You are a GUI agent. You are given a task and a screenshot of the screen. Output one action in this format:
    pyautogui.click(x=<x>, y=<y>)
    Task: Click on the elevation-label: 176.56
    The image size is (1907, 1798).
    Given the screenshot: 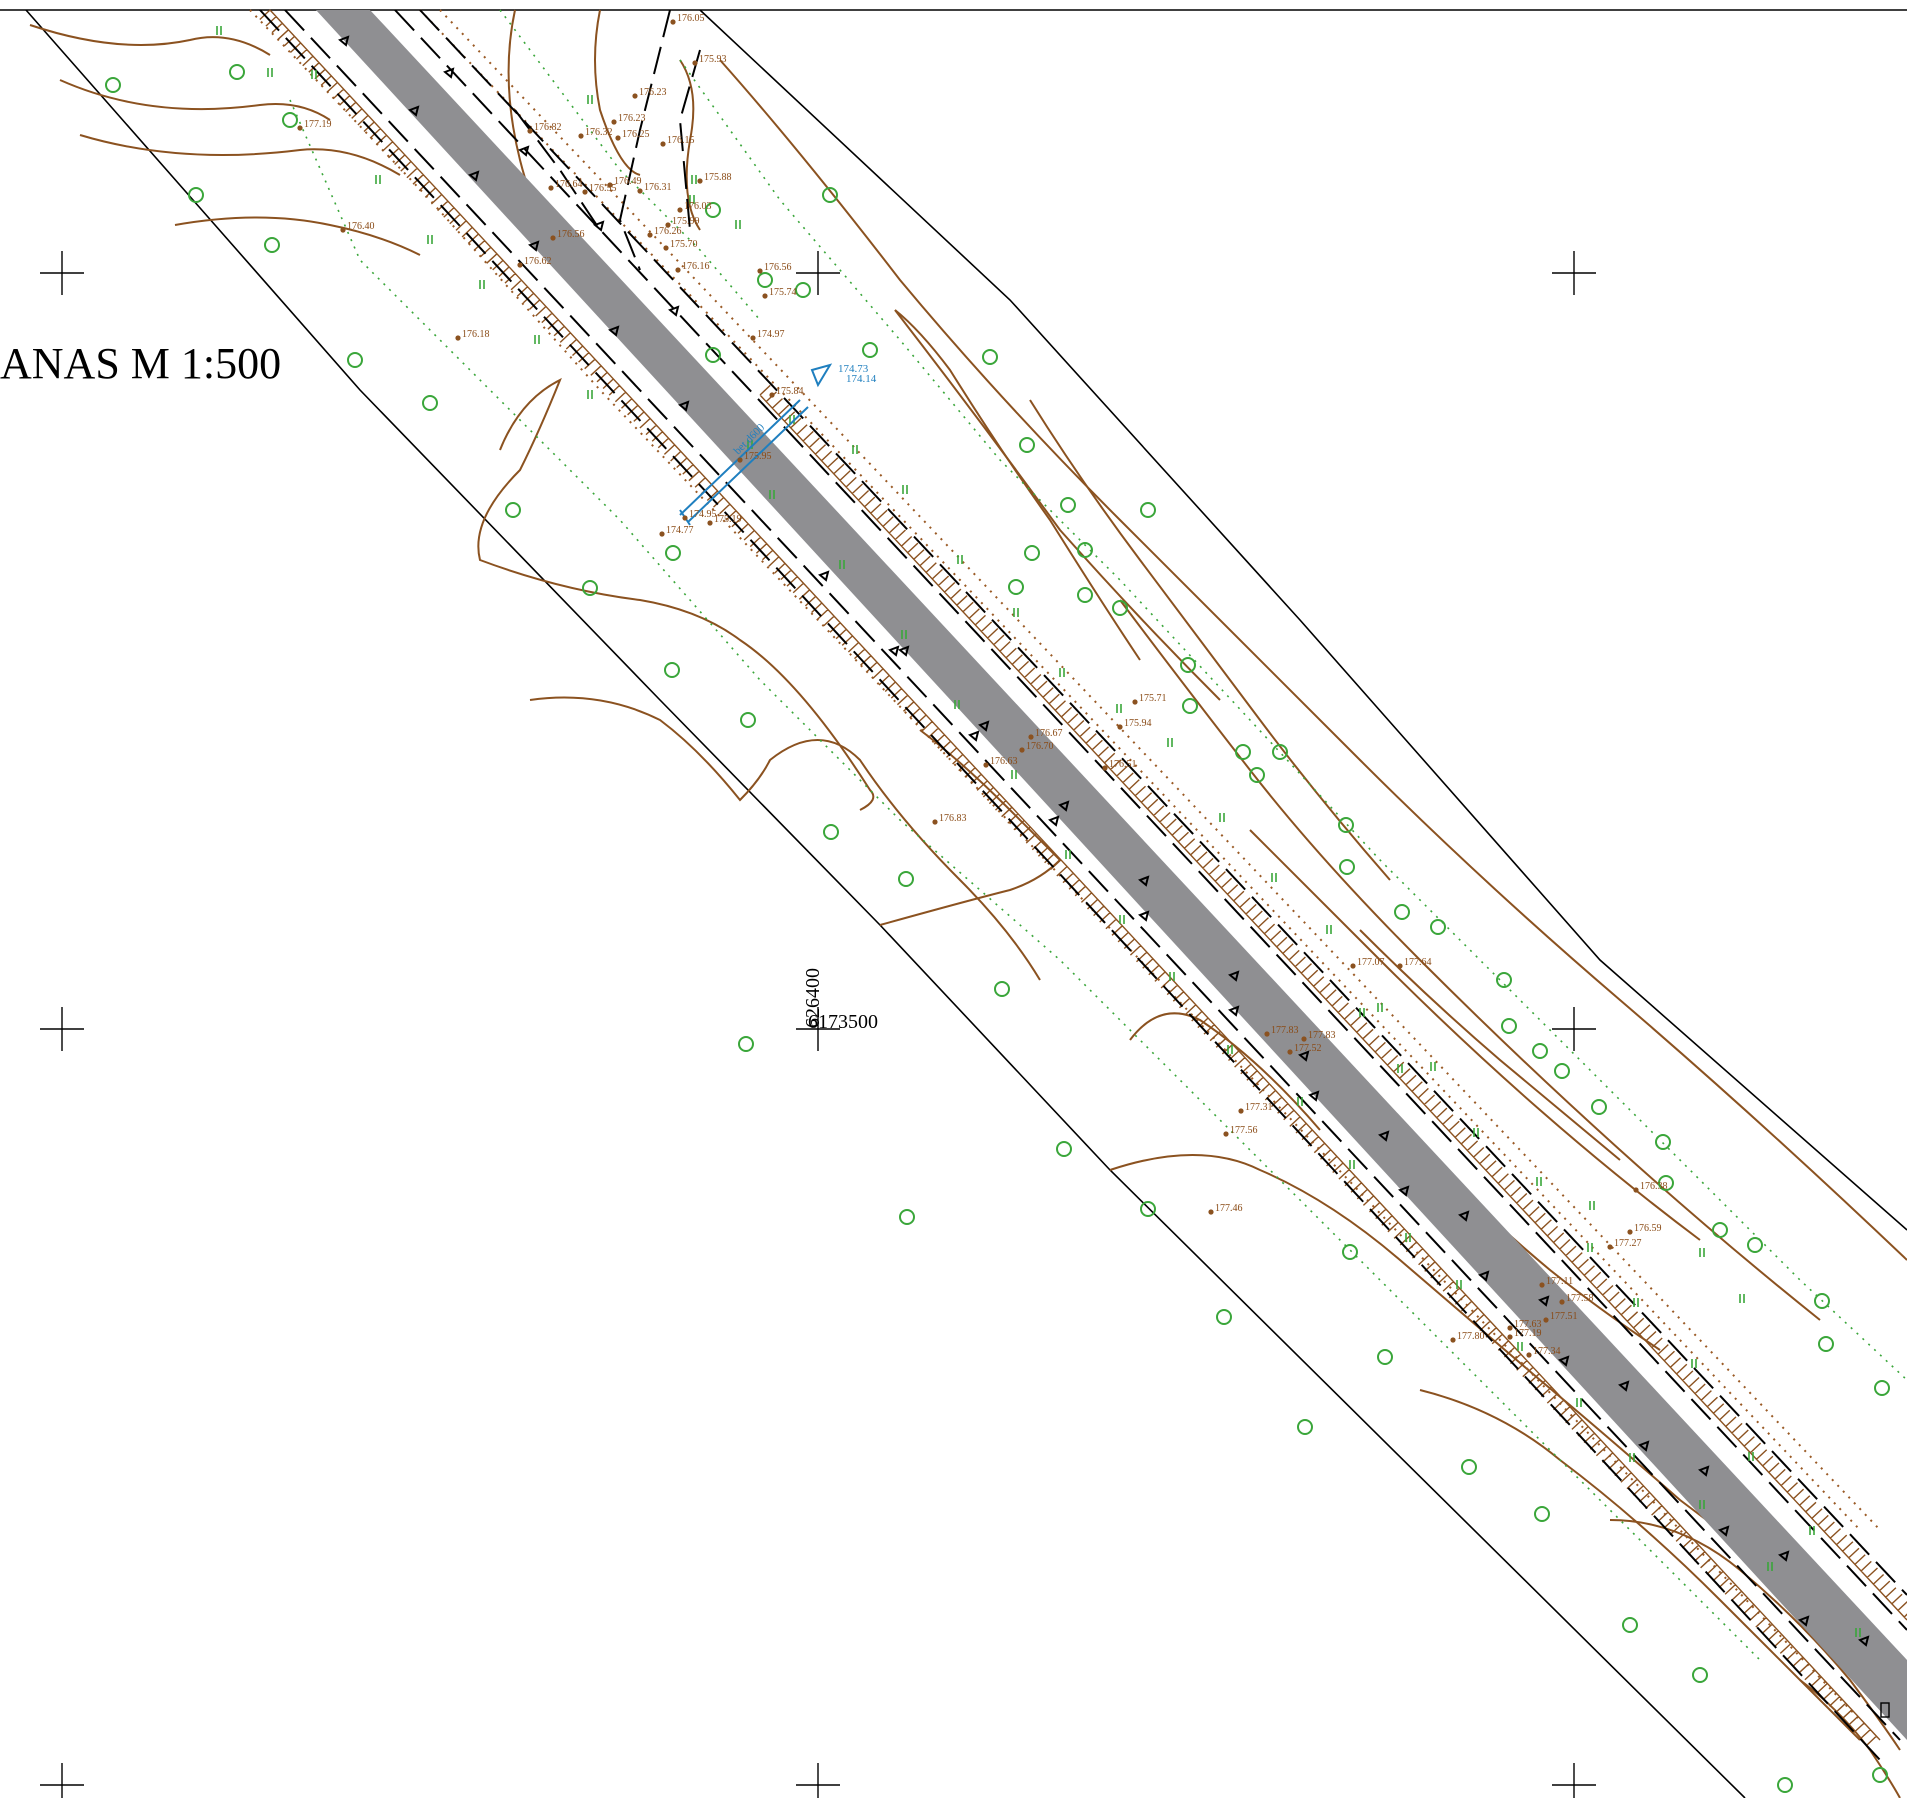 What is the action you would take?
    pyautogui.click(x=778, y=267)
    